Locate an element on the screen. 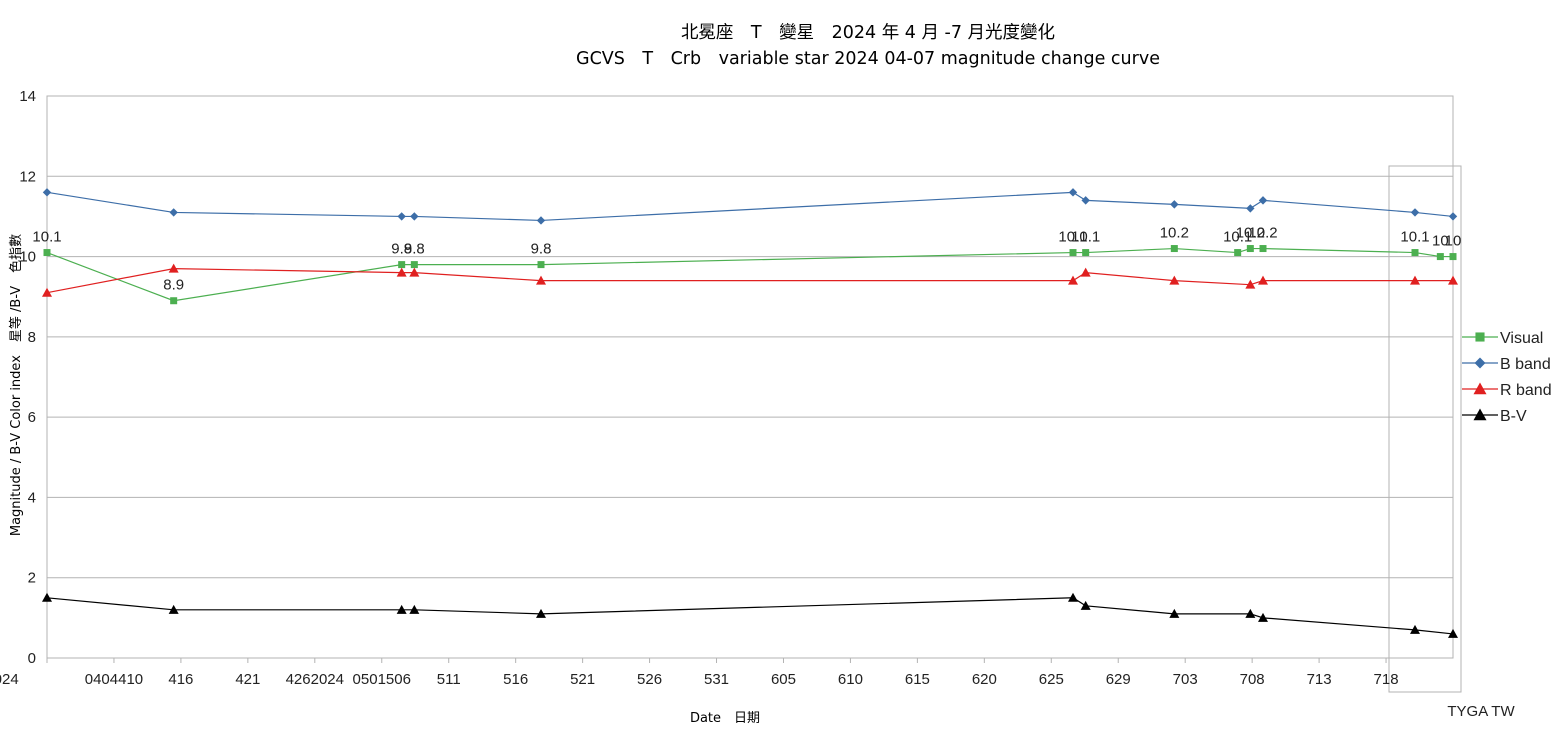 The width and height of the screenshot is (1558, 732). x-tick-label: 0501506 is located at coordinates (382, 679).